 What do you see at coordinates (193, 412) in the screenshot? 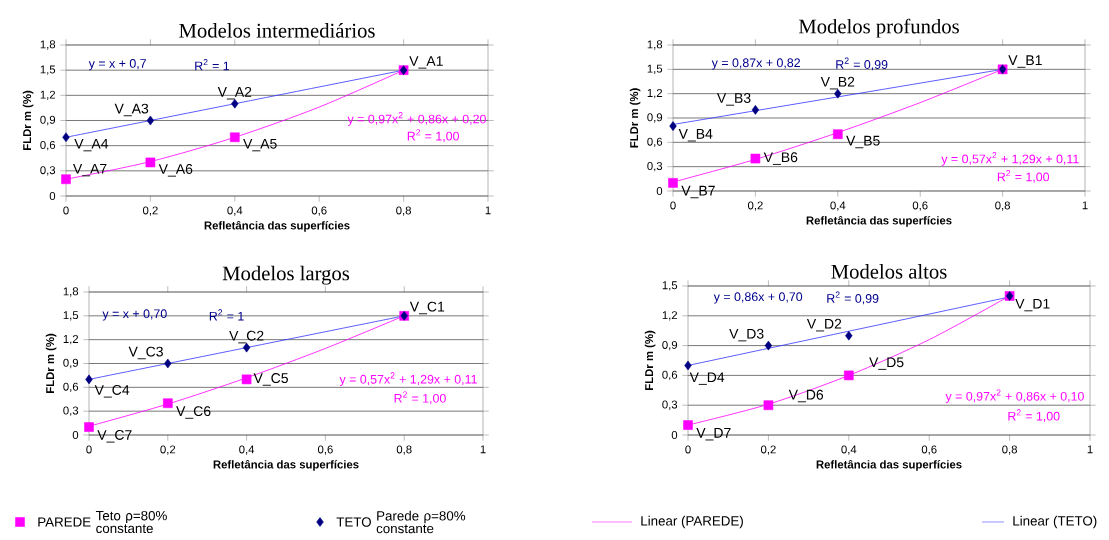
I see `annotation: V_C6` at bounding box center [193, 412].